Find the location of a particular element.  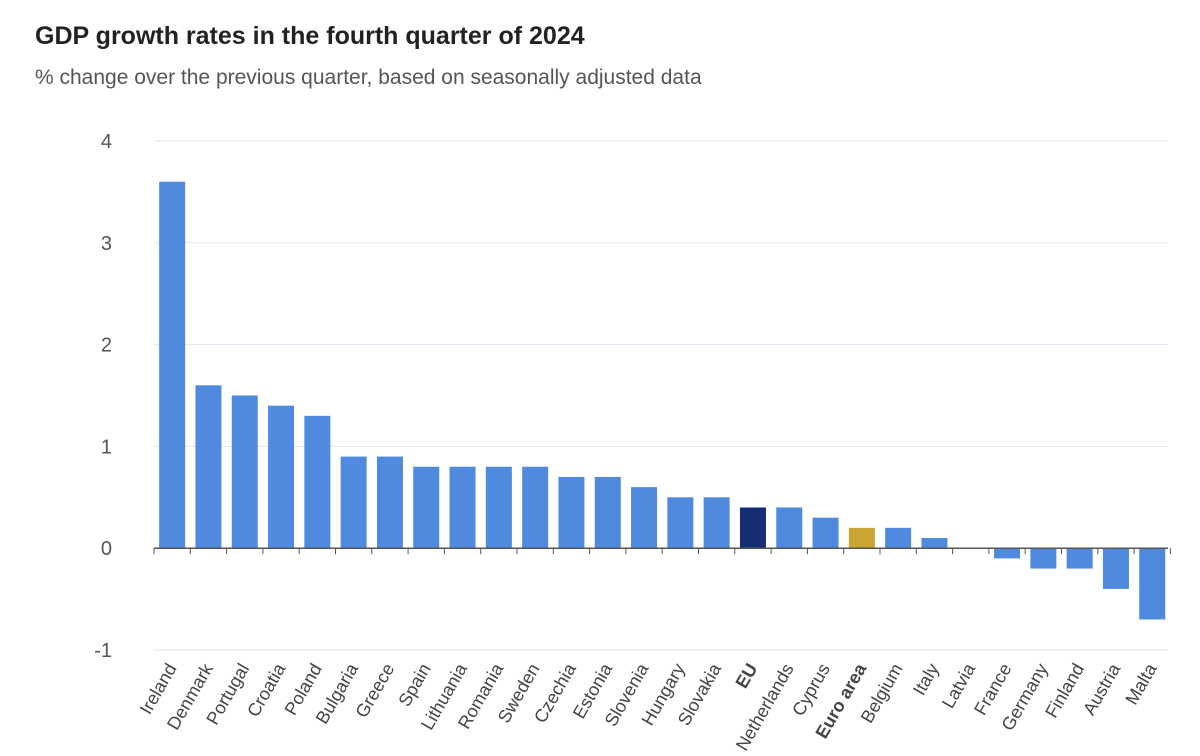

bar-germany is located at coordinates (1043, 558).